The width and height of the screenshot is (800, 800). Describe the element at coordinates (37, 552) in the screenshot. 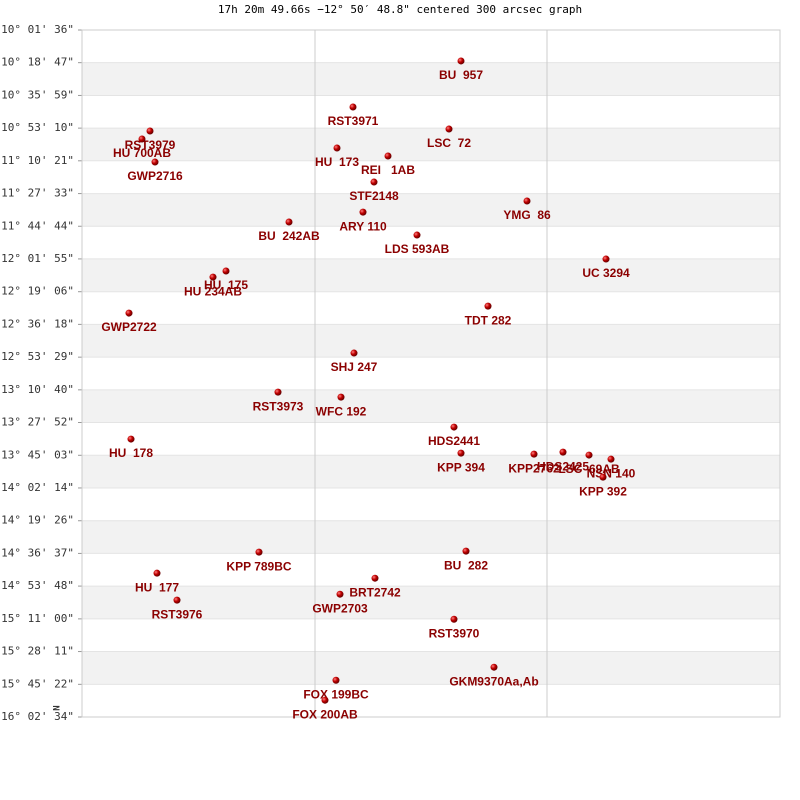

I see `y-tick-label: -14° 36' 37"` at that location.